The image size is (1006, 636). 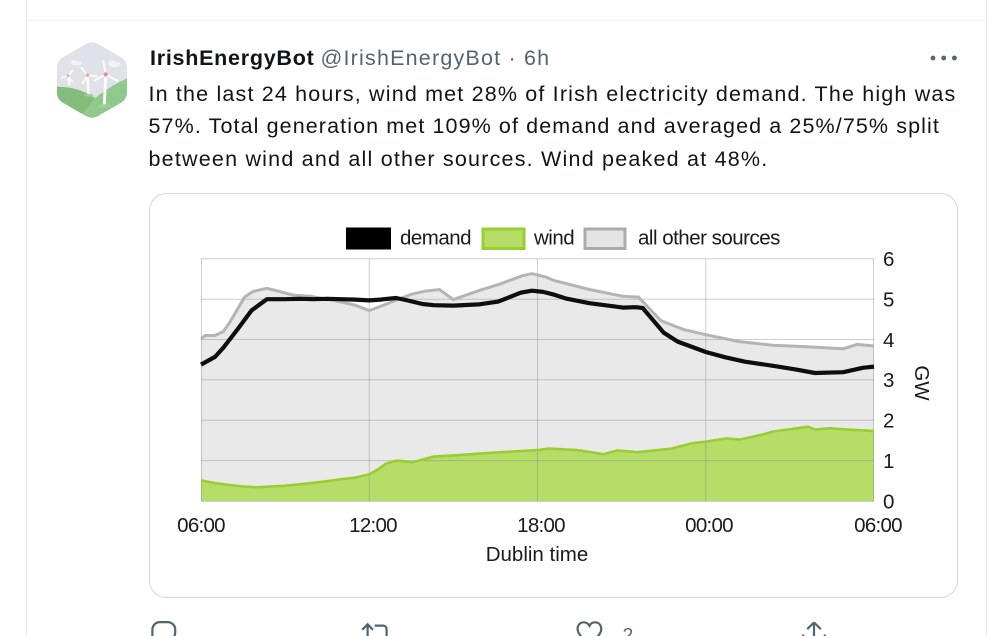 What do you see at coordinates (888, 461) in the screenshot?
I see `svg-text: 1` at bounding box center [888, 461].